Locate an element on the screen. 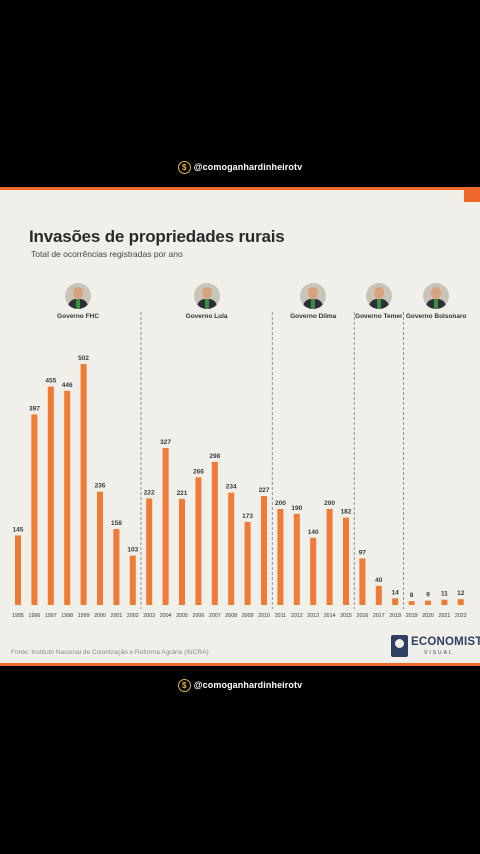 The height and width of the screenshot is (854, 480). logo-sub: VISUAL is located at coordinates (439, 653).